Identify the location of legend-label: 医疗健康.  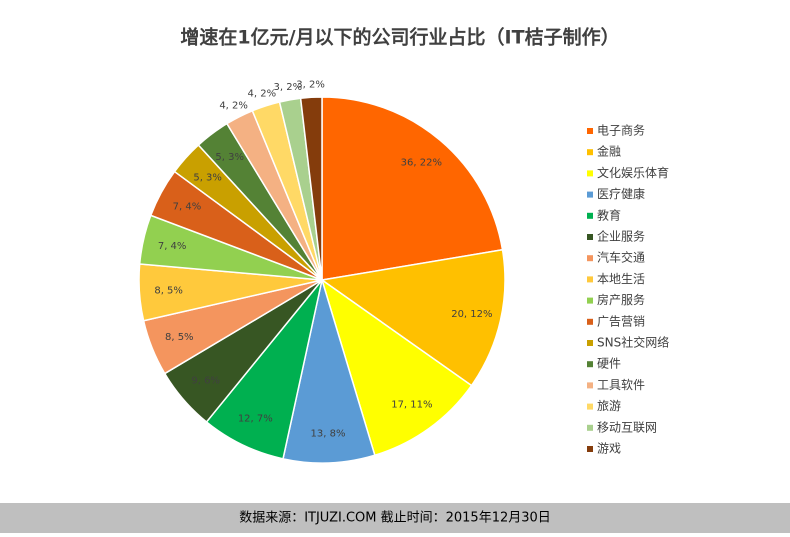
(621, 193).